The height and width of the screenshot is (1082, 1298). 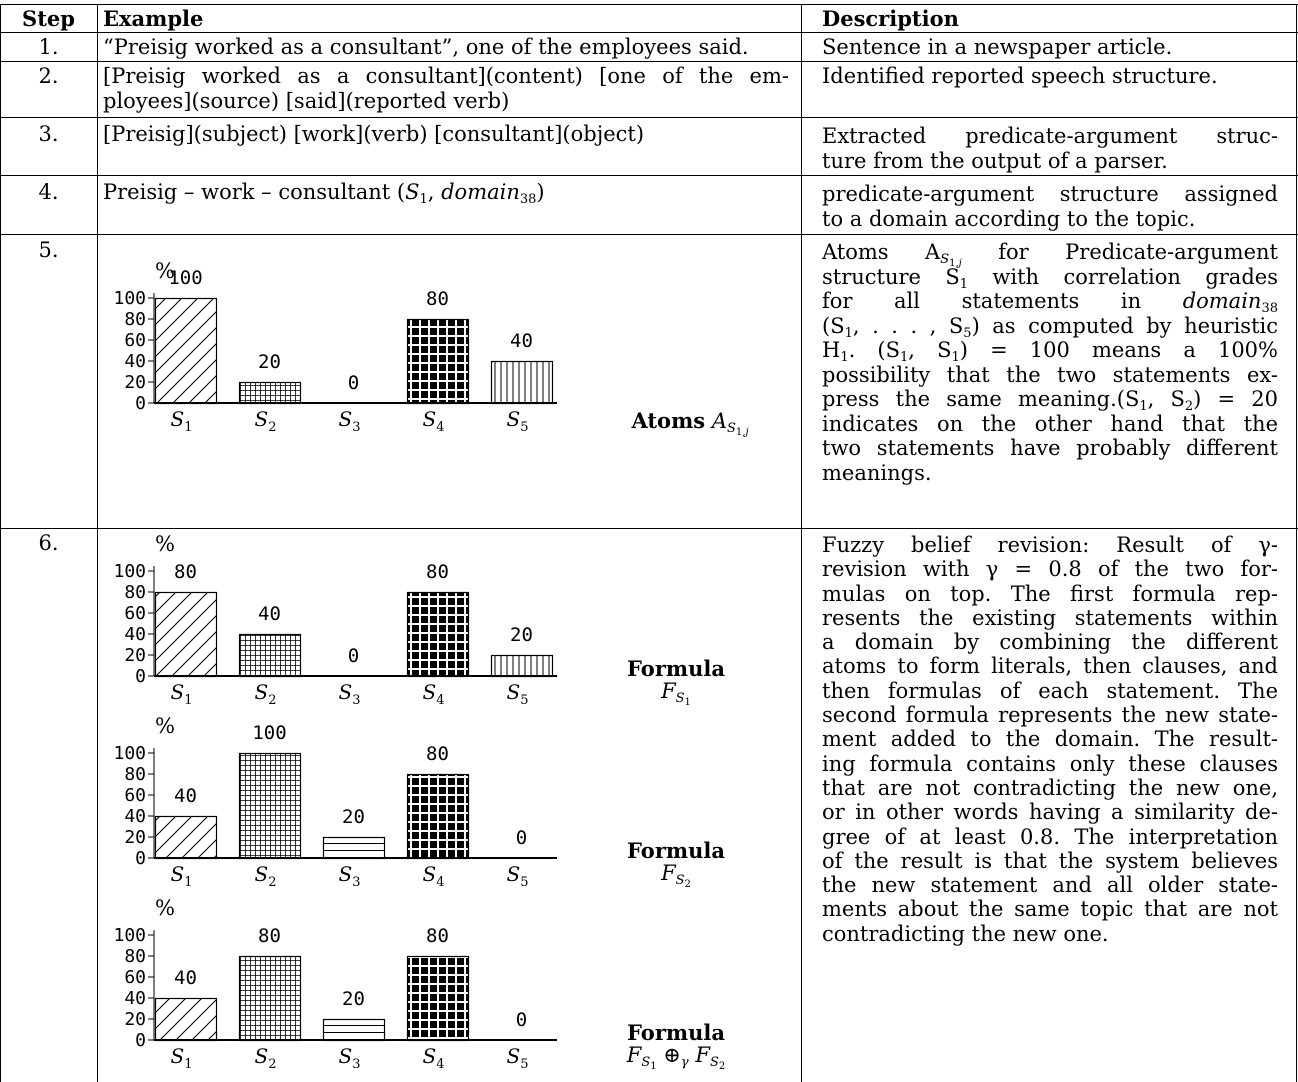 What do you see at coordinates (690, 423) in the screenshot?
I see `chart-caption-atoms: Atoms AS1,j` at bounding box center [690, 423].